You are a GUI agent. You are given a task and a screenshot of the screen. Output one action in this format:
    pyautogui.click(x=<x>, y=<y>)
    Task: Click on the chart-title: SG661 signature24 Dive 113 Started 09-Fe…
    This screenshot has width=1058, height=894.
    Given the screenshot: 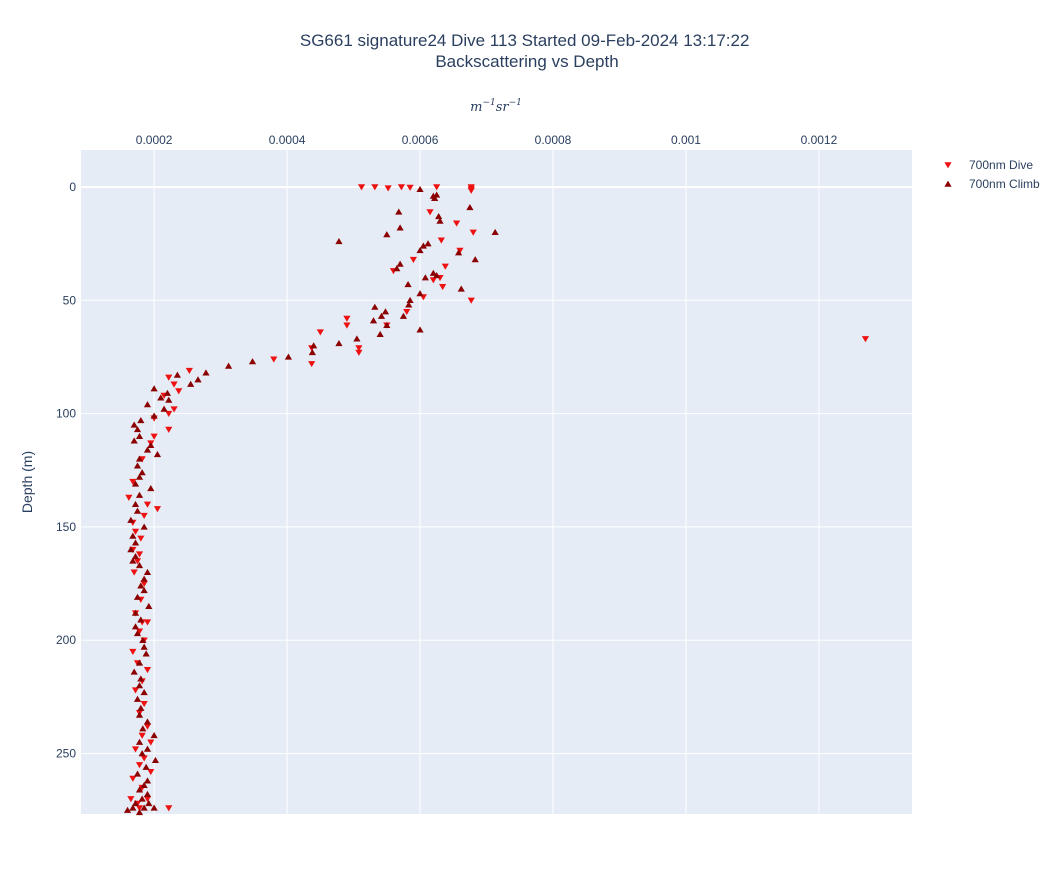 What is the action you would take?
    pyautogui.click(x=527, y=51)
    